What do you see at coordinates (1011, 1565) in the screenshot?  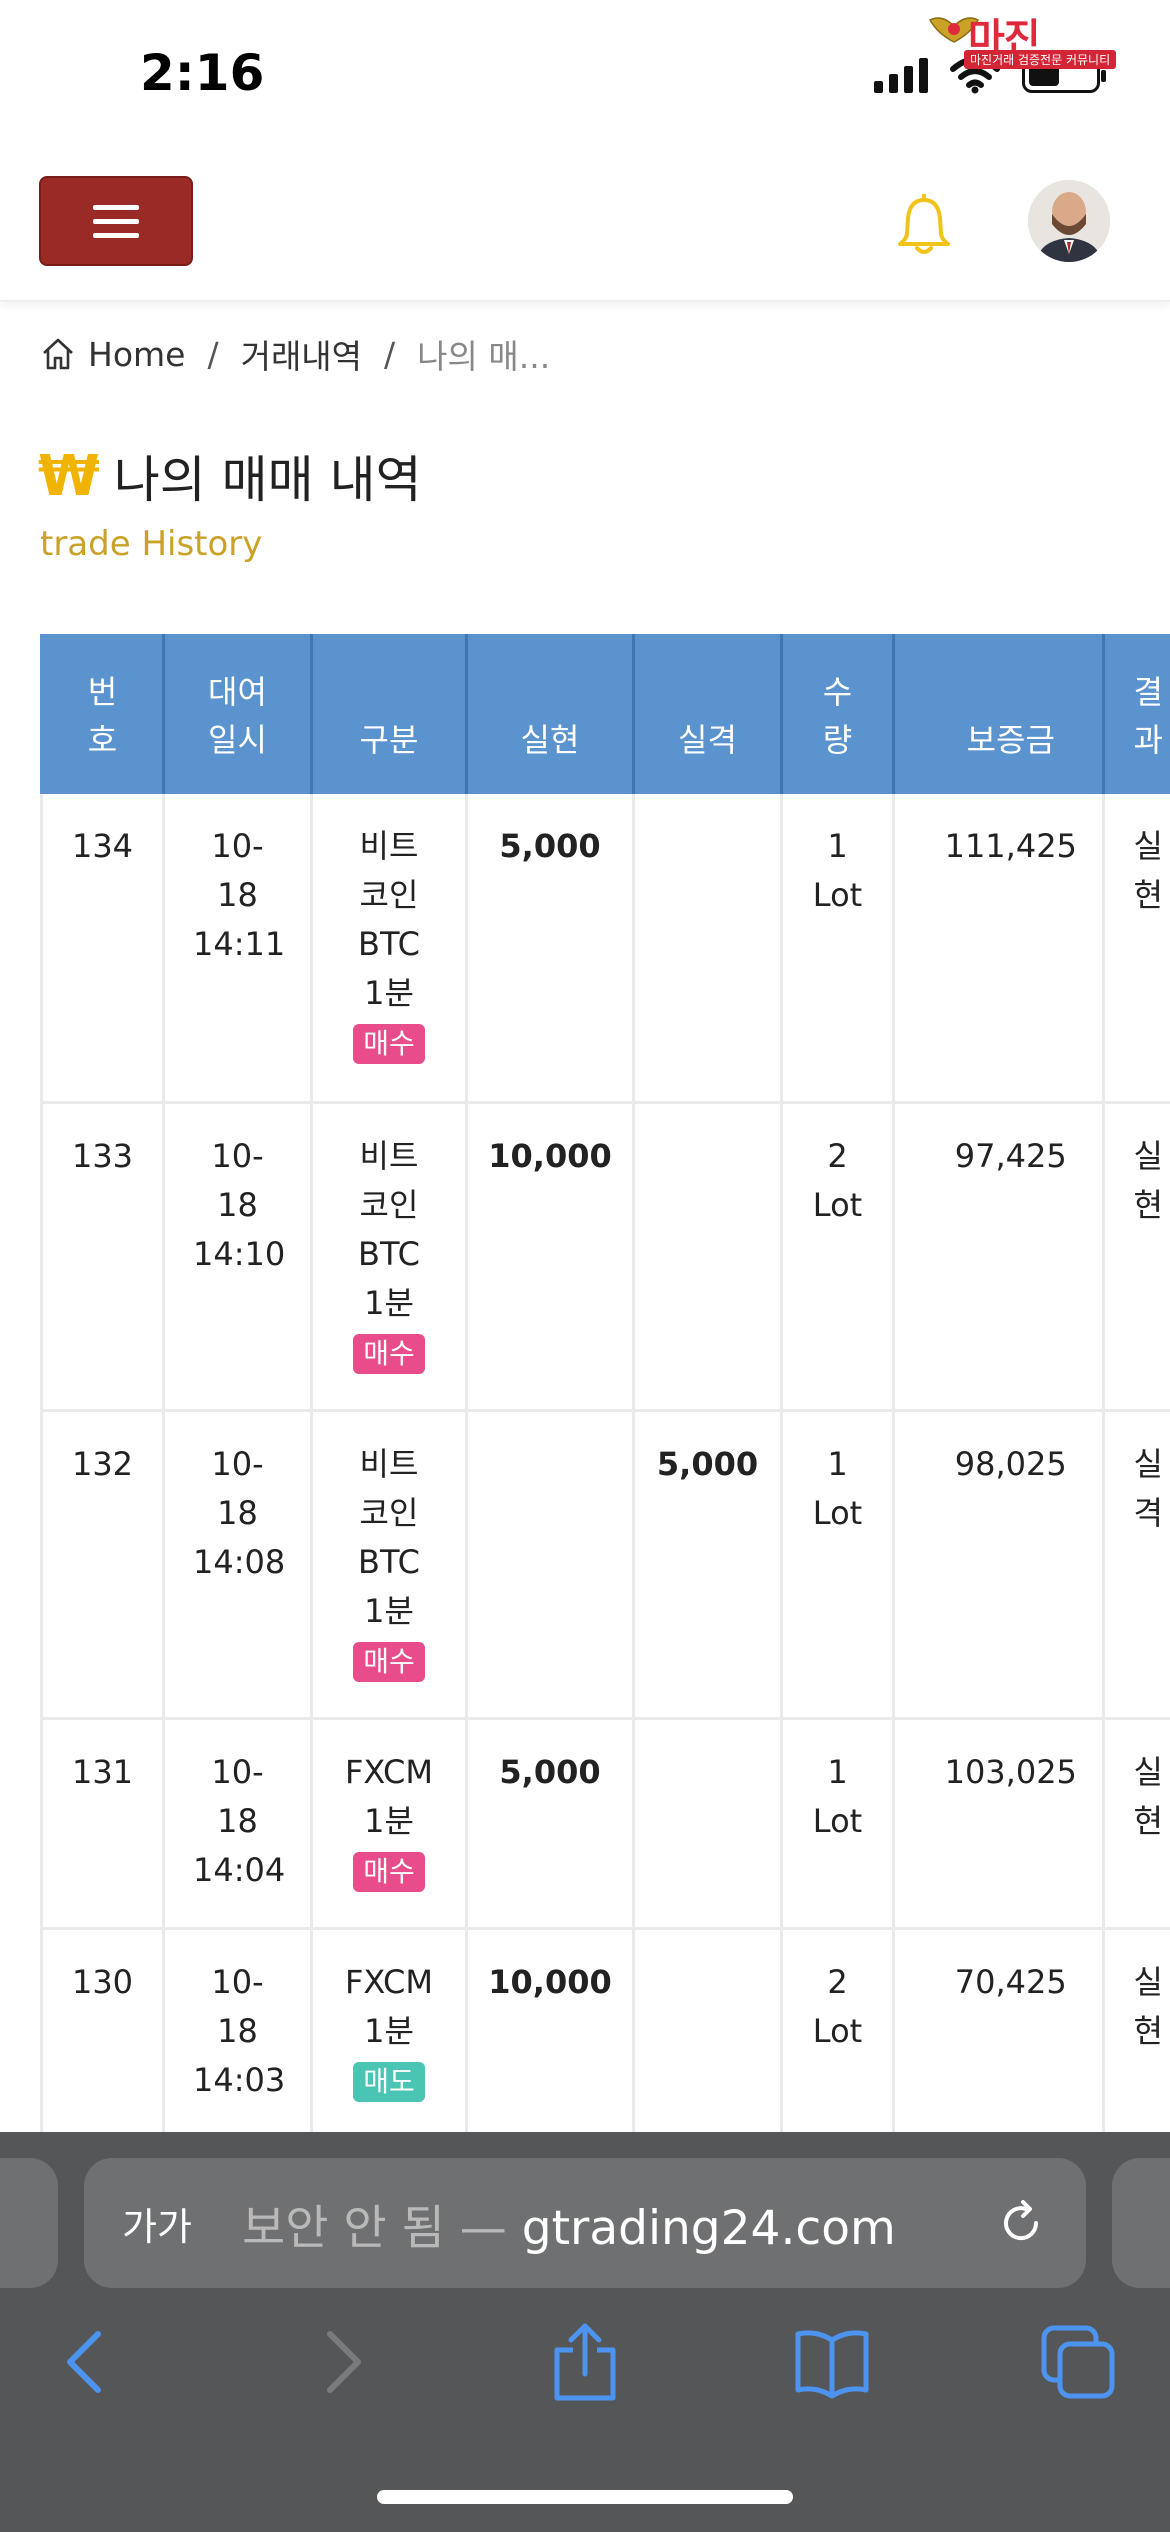 I see `cell-margin: 98,025` at bounding box center [1011, 1565].